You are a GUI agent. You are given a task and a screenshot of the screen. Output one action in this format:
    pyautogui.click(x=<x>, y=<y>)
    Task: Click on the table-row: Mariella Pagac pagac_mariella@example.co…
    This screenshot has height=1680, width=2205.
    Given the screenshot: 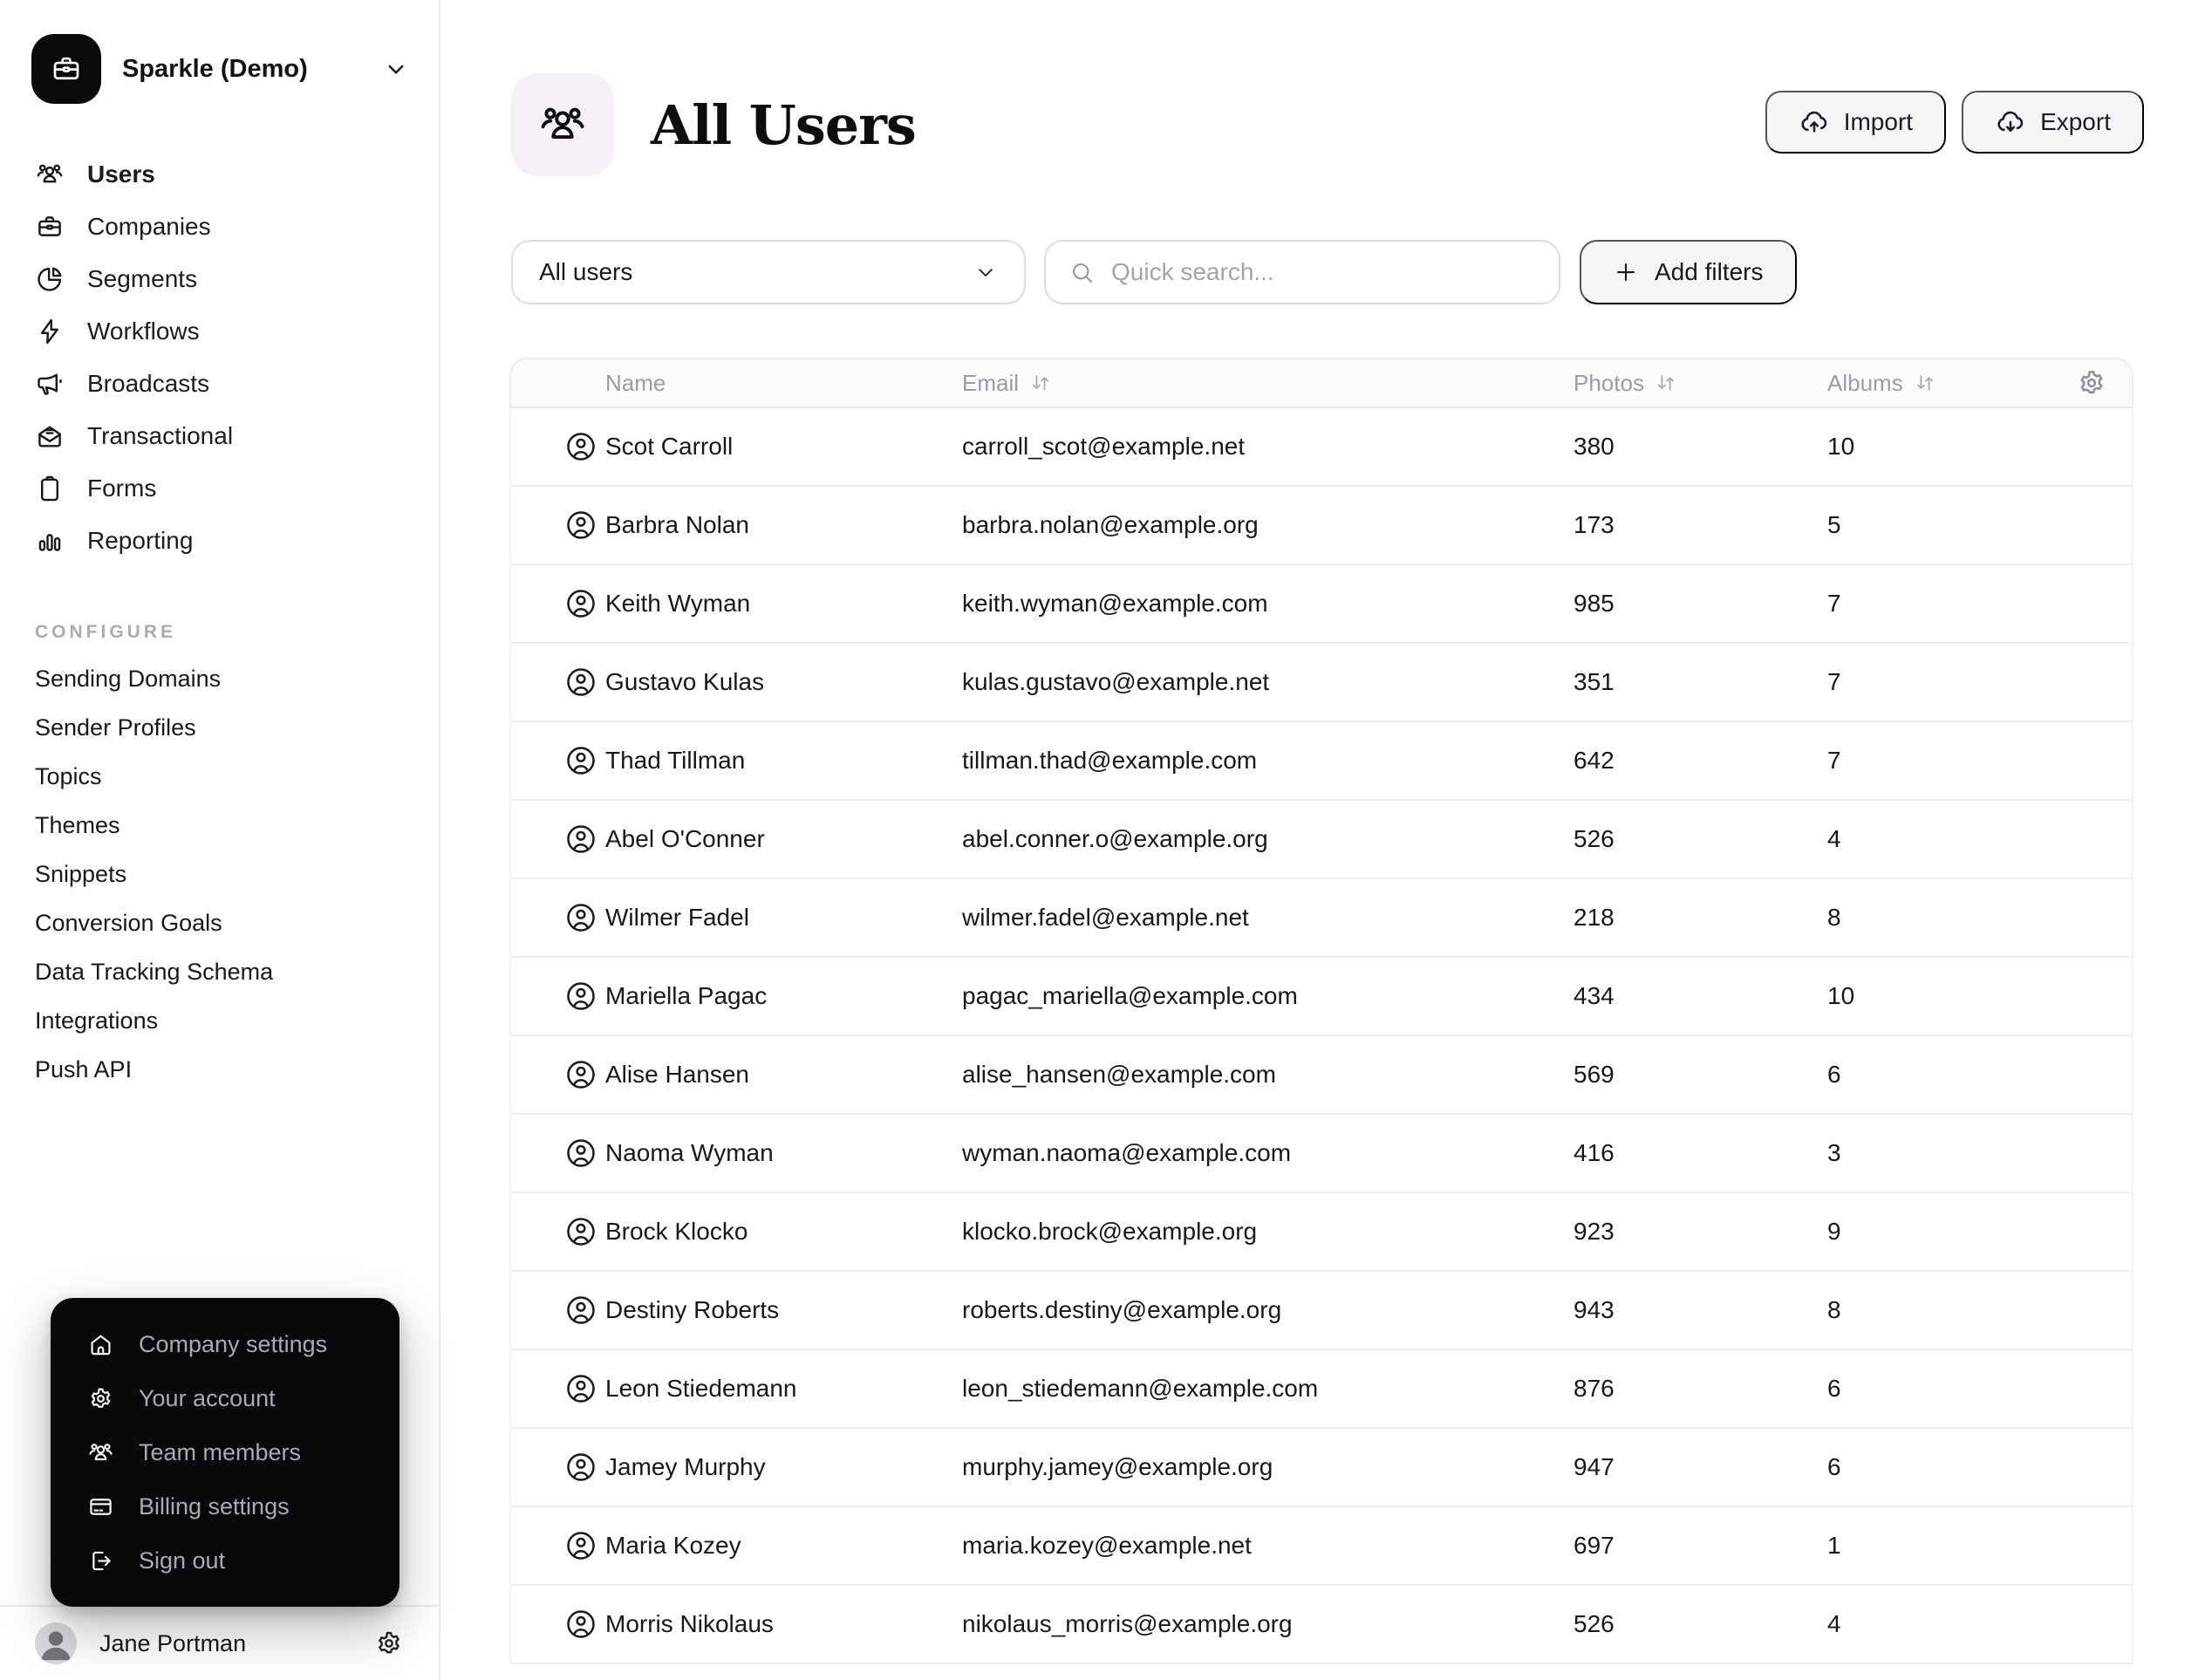 What is the action you would take?
    pyautogui.click(x=1321, y=997)
    